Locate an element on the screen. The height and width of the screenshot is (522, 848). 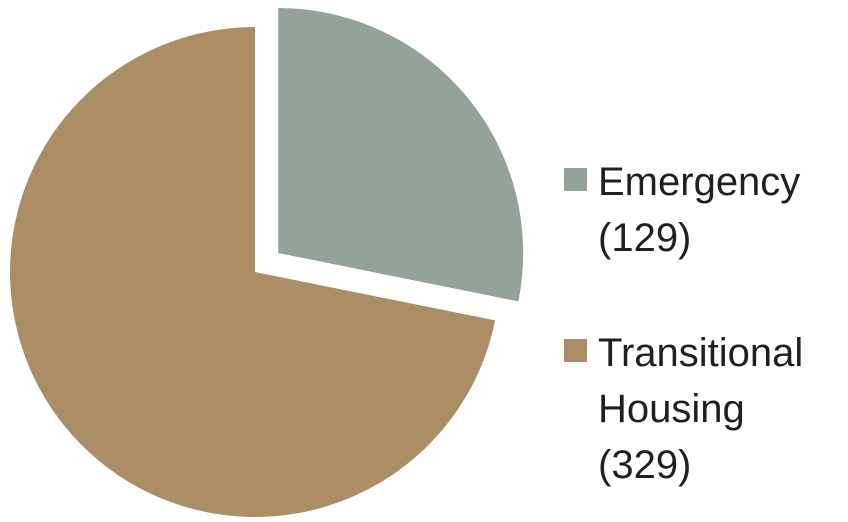
legend-value: (329) is located at coordinates (644, 465).